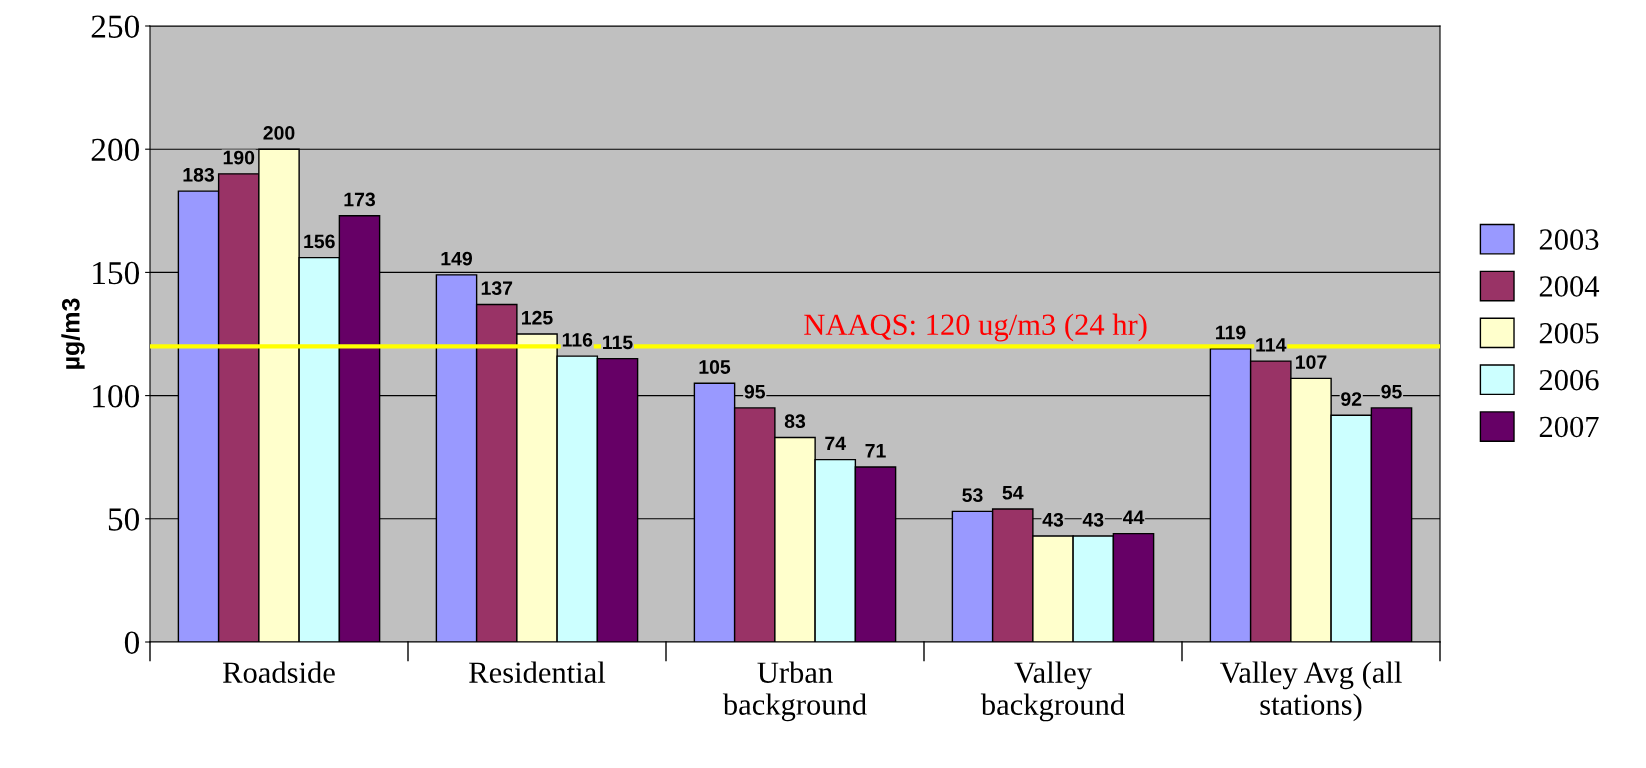  What do you see at coordinates (972, 495) in the screenshot?
I see `data-label: 53` at bounding box center [972, 495].